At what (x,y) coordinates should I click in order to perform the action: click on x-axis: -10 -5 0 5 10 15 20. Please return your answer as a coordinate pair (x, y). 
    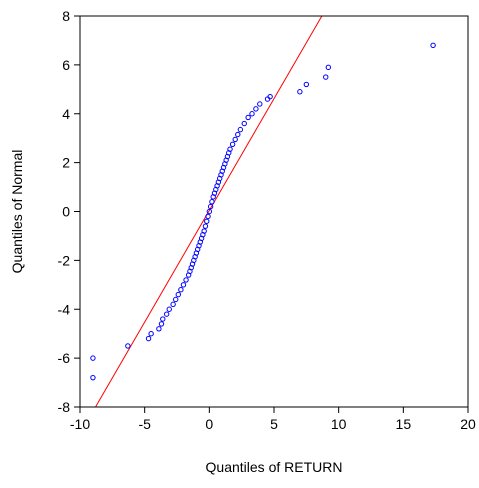
    Looking at the image, I should click on (273, 419).